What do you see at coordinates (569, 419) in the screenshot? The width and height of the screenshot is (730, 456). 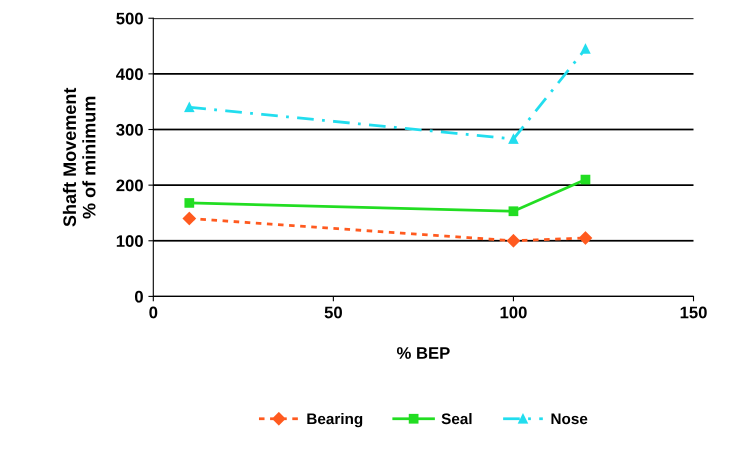 I see `legend-label: Nose` at bounding box center [569, 419].